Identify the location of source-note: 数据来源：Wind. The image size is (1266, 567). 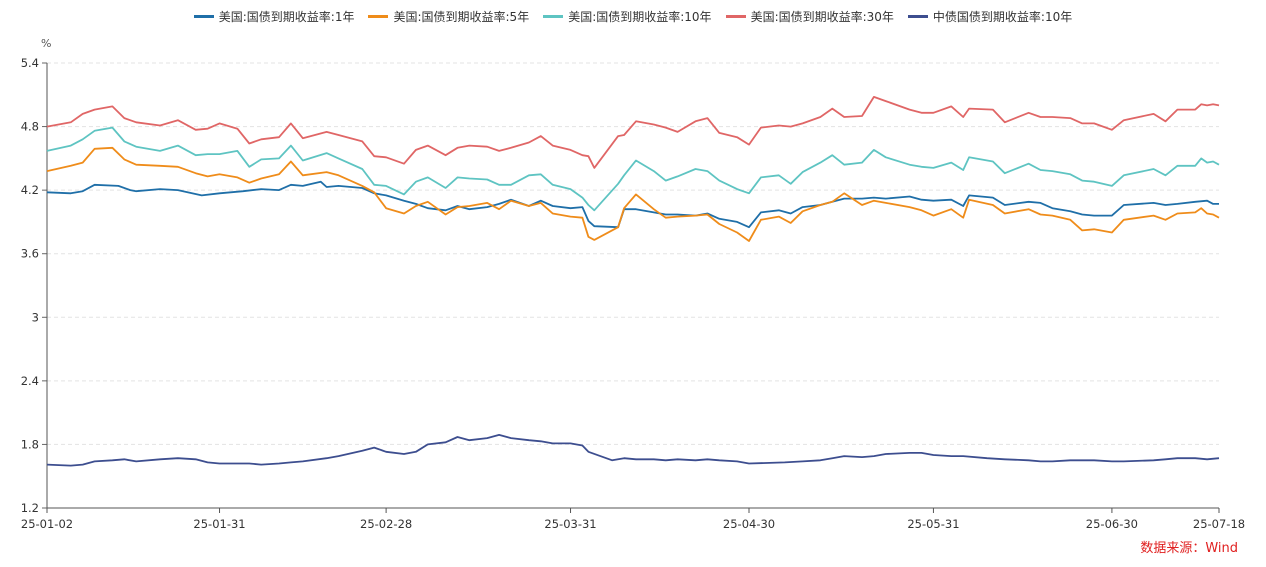
(1189, 548).